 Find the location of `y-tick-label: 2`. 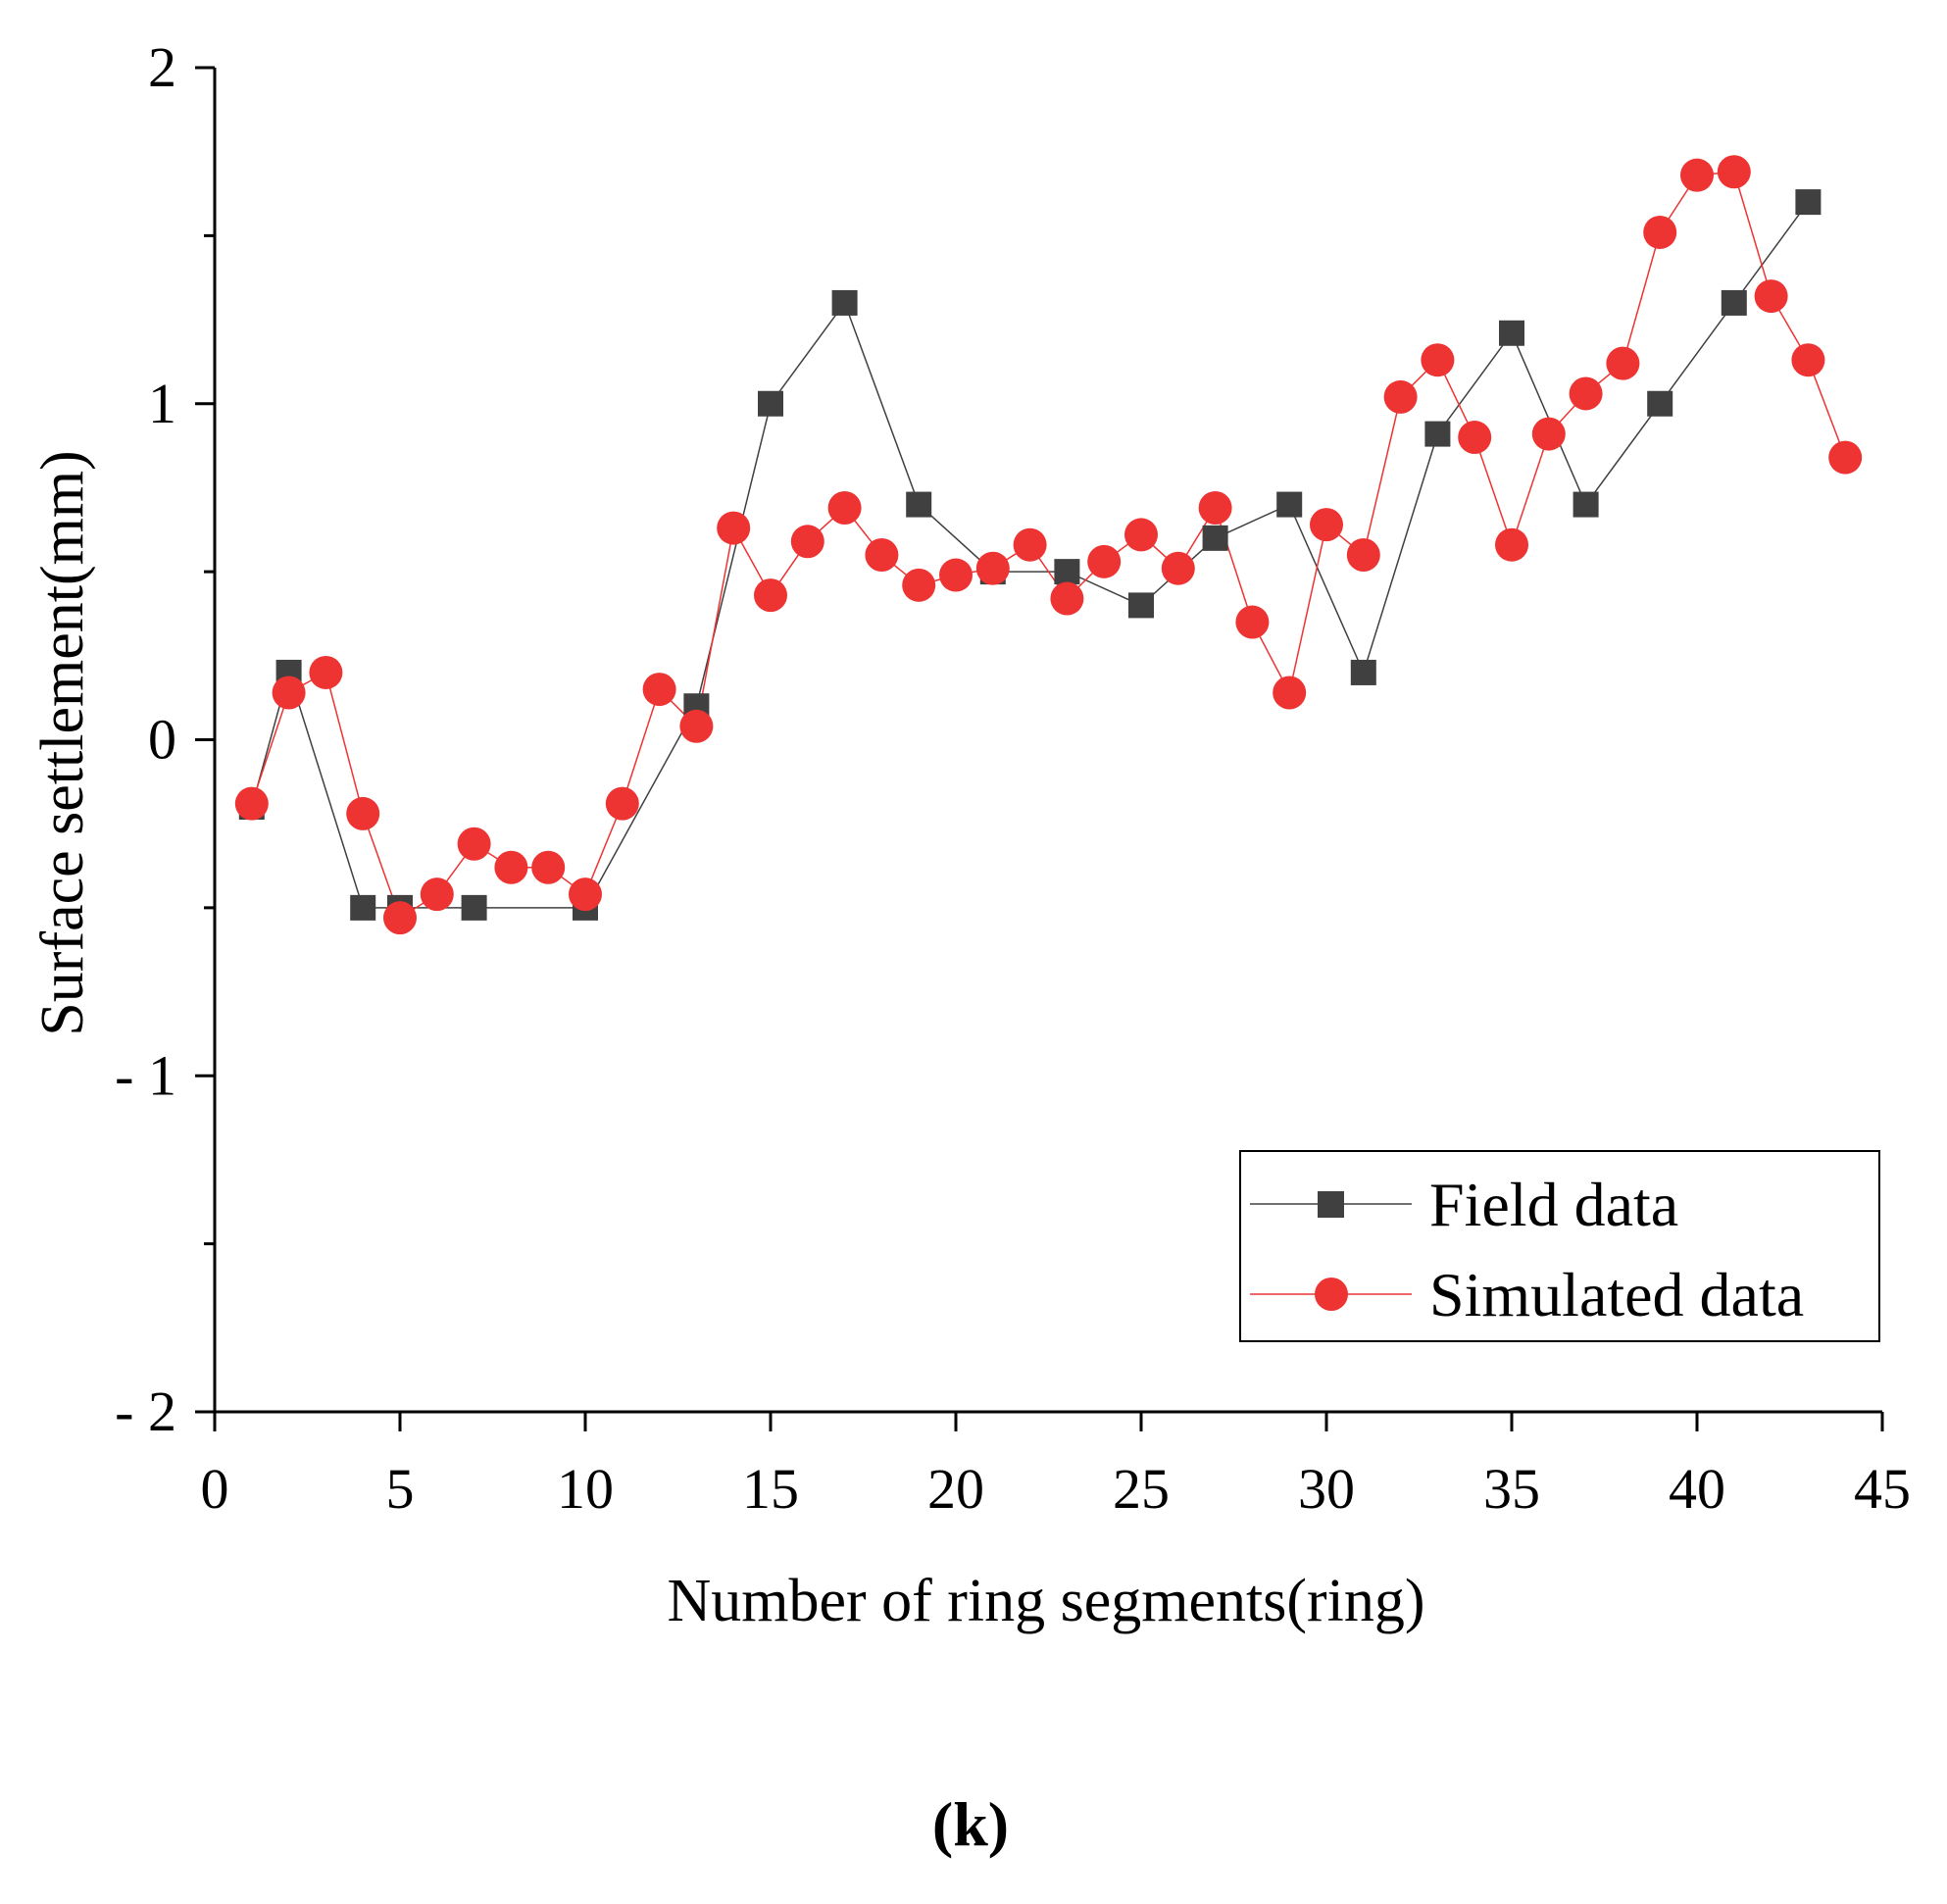

y-tick-label: 2 is located at coordinates (162, 67).